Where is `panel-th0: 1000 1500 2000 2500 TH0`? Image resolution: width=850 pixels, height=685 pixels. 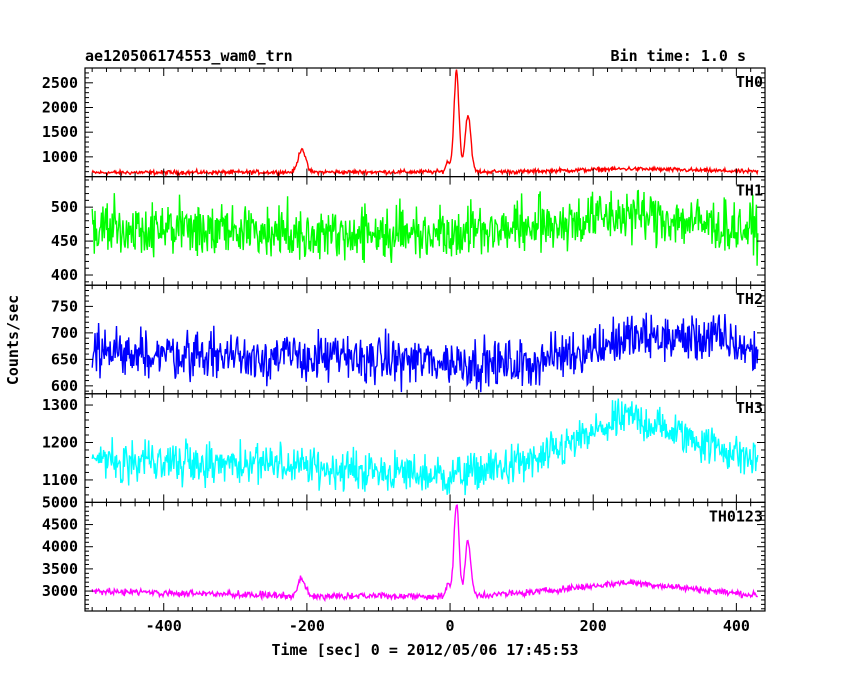
panel-th0: 1000 1500 2000 2500 TH0 is located at coordinates (404, 122).